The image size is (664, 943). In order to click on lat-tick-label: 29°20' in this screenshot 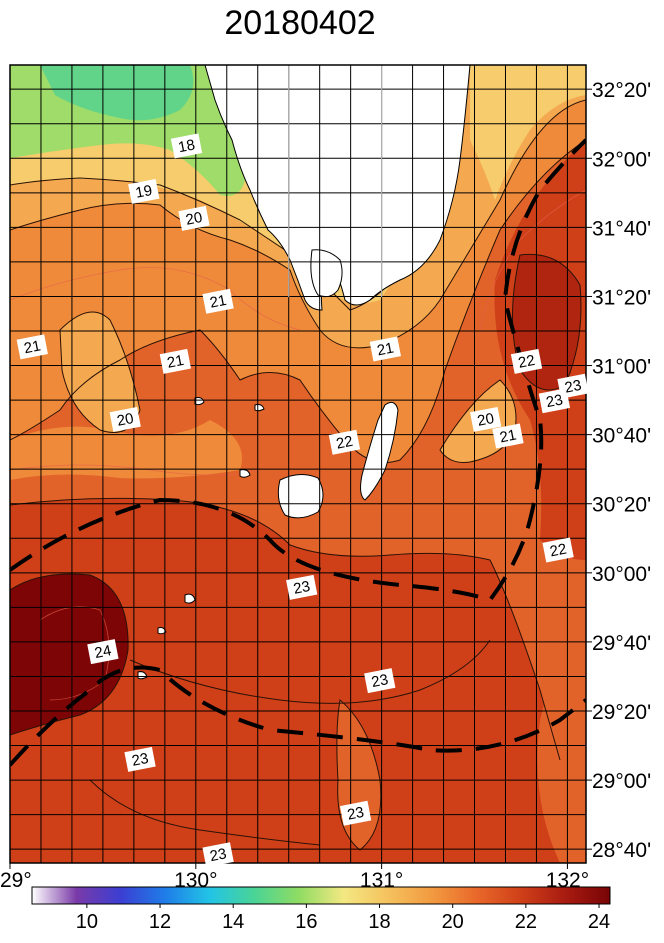, I will do `click(621, 712)`.